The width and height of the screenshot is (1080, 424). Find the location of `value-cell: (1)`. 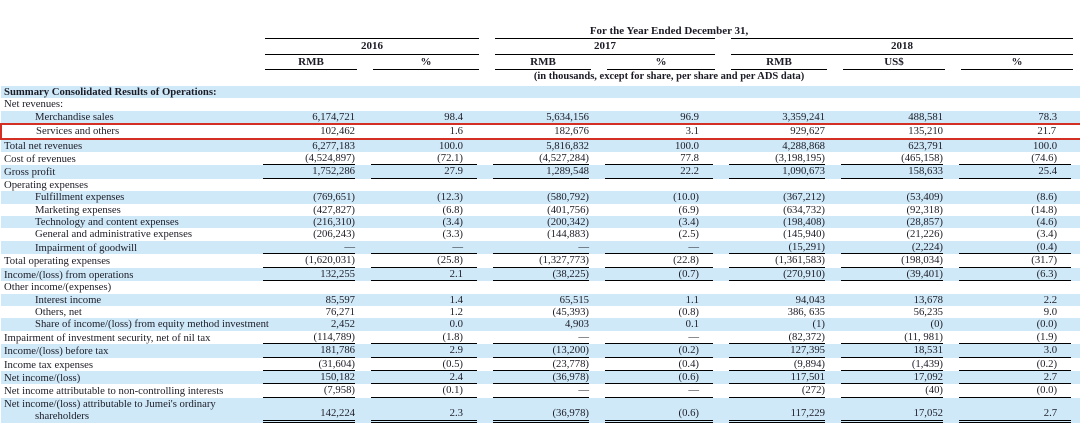

value-cell: (1) is located at coordinates (818, 324).